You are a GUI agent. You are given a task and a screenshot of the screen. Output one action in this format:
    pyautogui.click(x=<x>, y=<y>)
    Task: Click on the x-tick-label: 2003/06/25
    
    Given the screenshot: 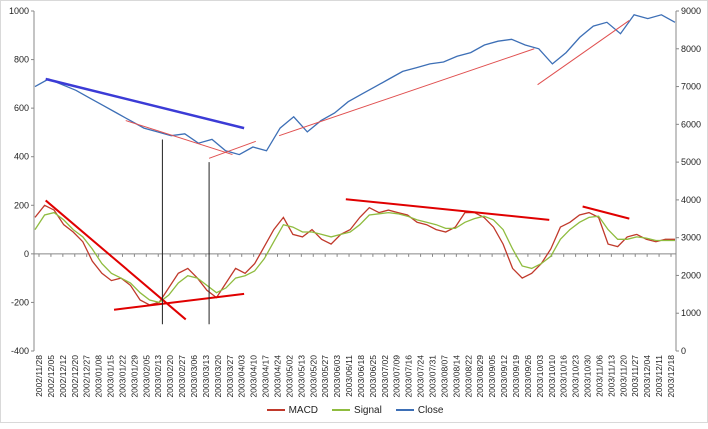 What is the action you would take?
    pyautogui.click(x=373, y=376)
    